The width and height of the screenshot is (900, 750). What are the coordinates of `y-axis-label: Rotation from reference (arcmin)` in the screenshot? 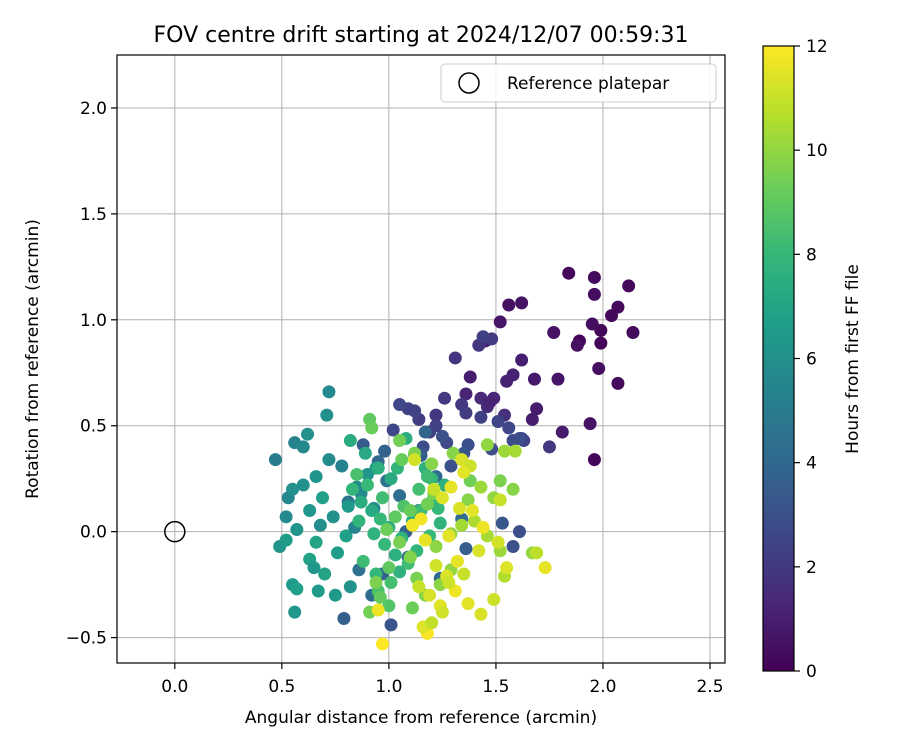 It's located at (33, 359).